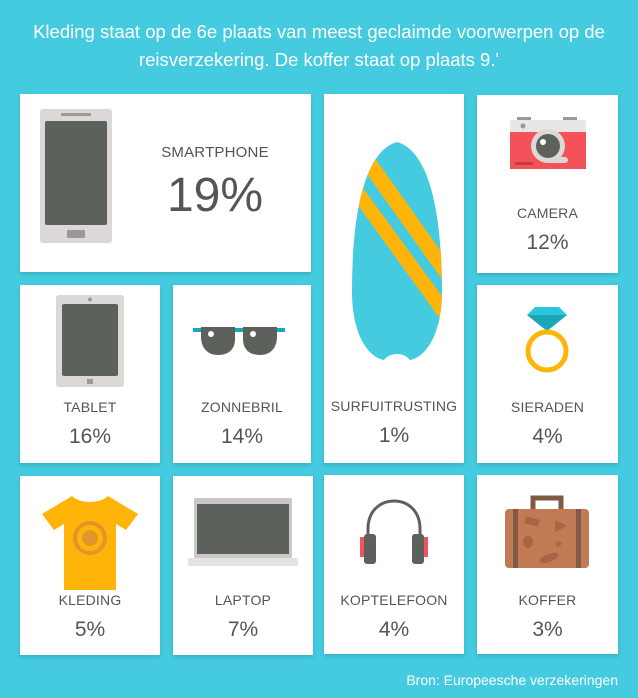  I want to click on ring-icon, so click(547, 340).